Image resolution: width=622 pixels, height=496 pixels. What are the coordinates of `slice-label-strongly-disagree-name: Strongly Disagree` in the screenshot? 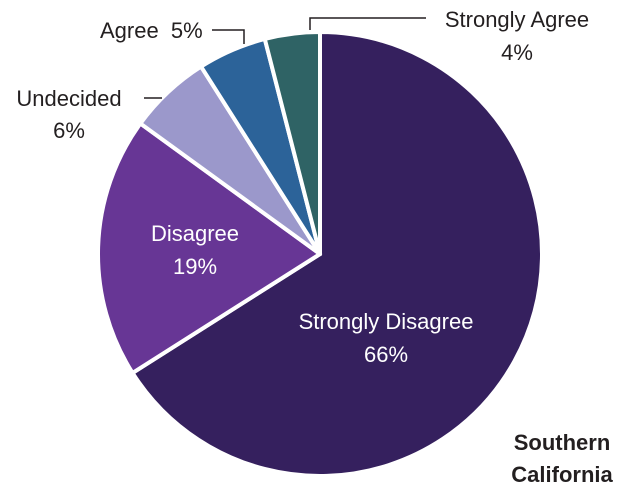 It's located at (386, 321).